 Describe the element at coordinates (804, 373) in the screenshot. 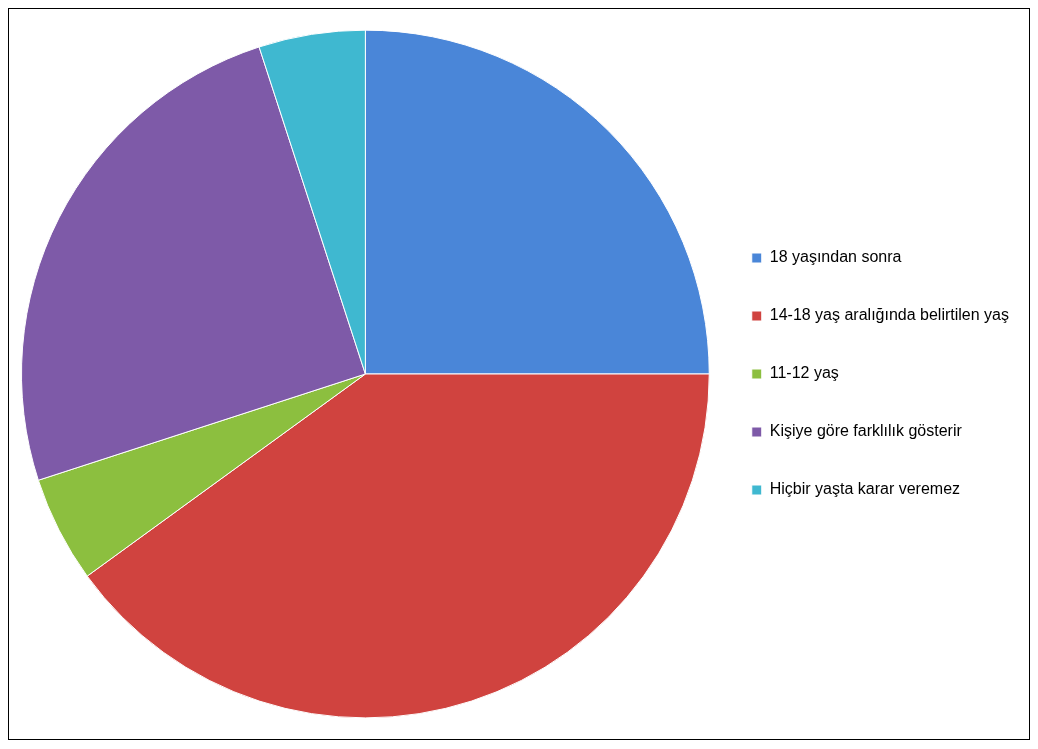

I see `legend-label: 11-12 yaş` at that location.